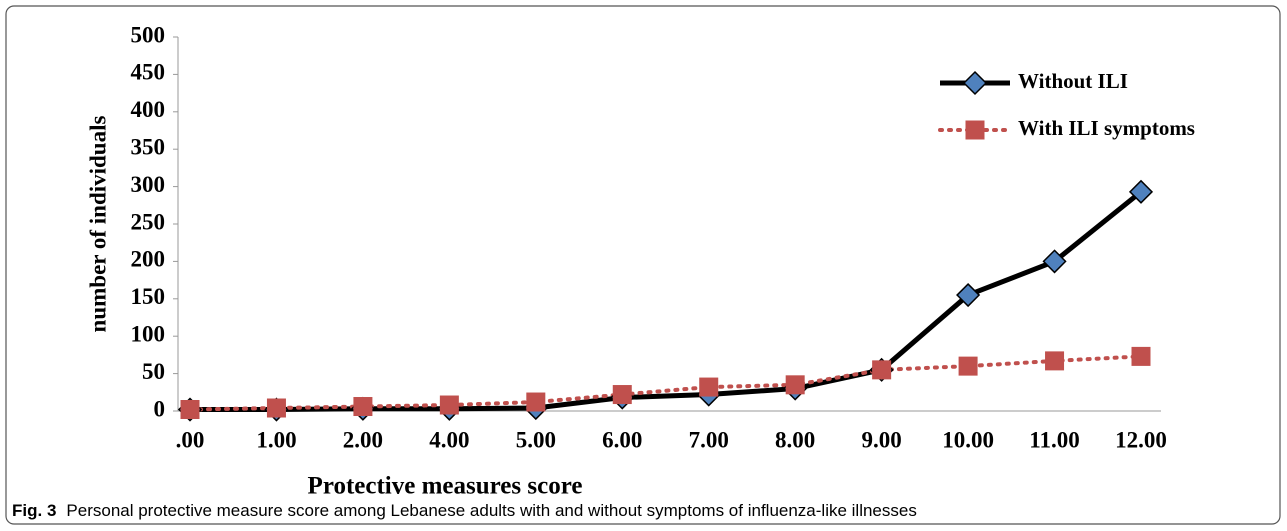  I want to click on x-tick-label: .00, so click(190, 439).